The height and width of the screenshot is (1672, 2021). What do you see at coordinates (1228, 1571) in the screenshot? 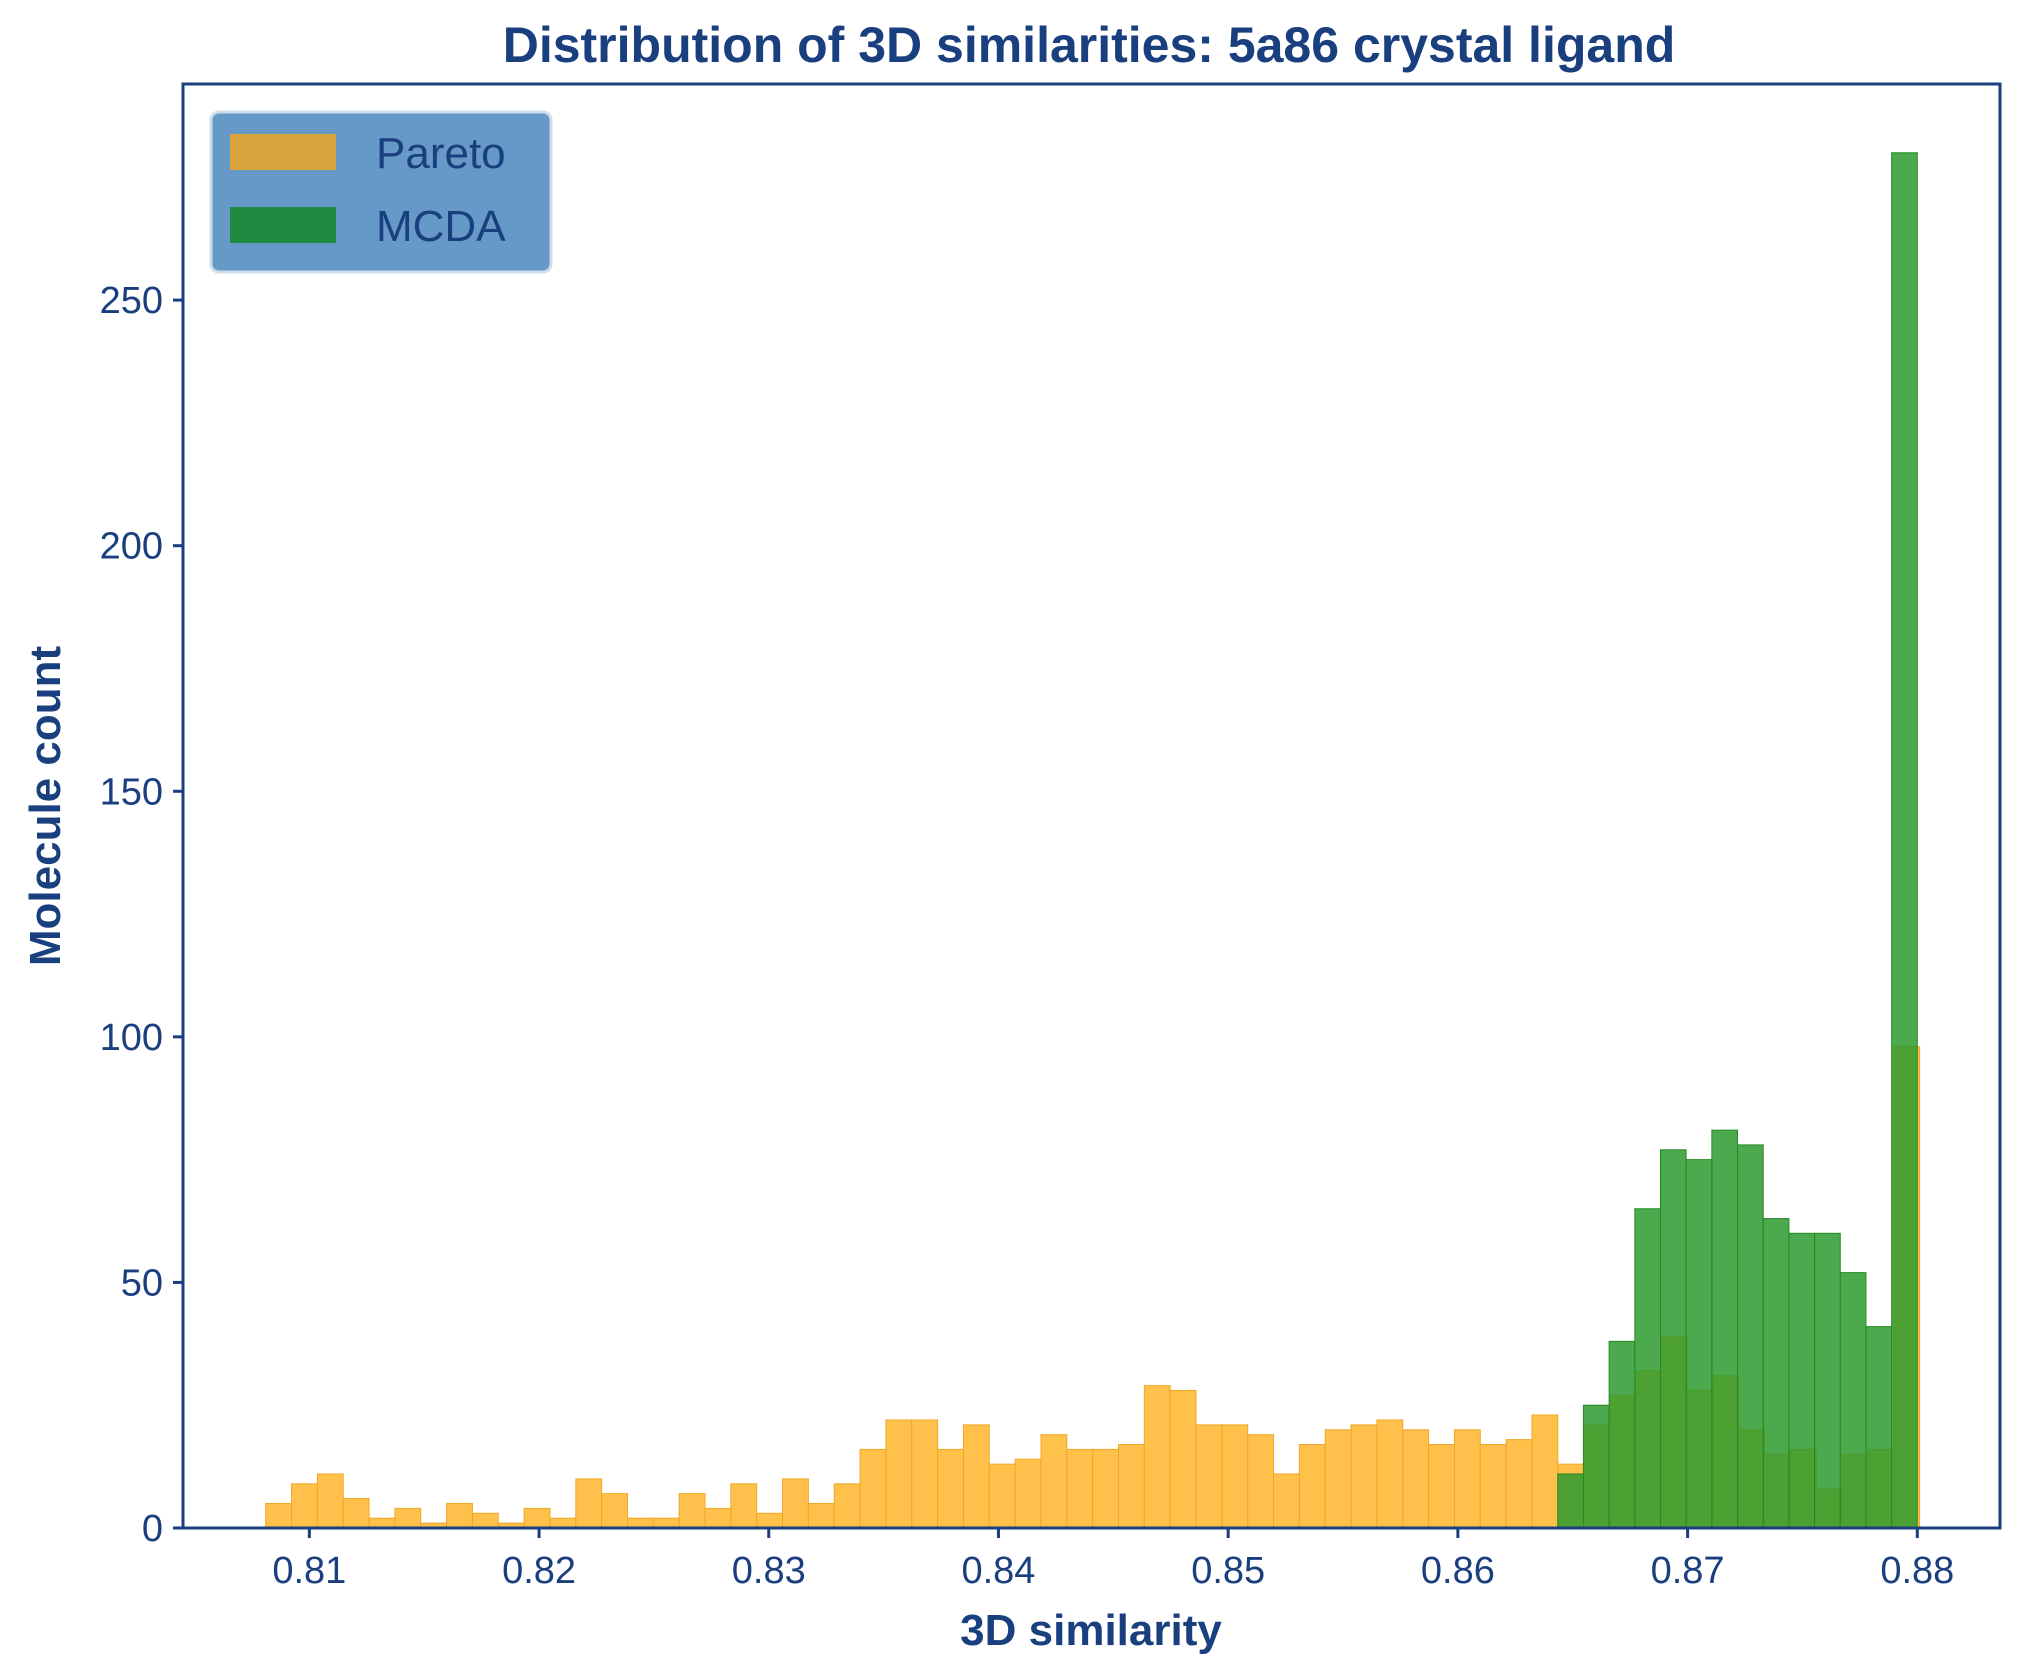
I see `x-tick-label: 0.85` at bounding box center [1228, 1571].